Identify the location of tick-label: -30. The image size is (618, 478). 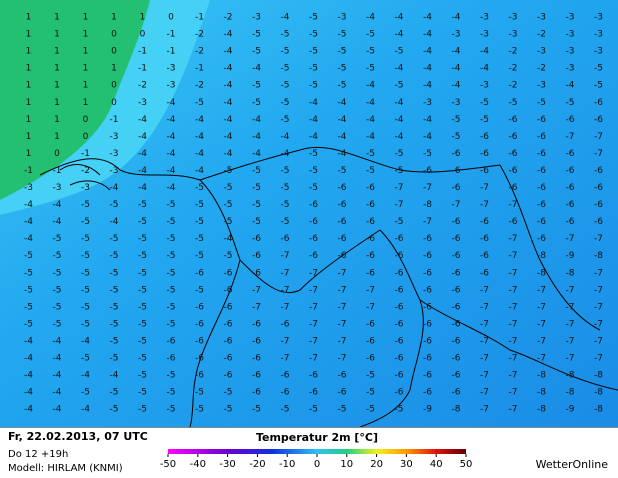
(227, 464).